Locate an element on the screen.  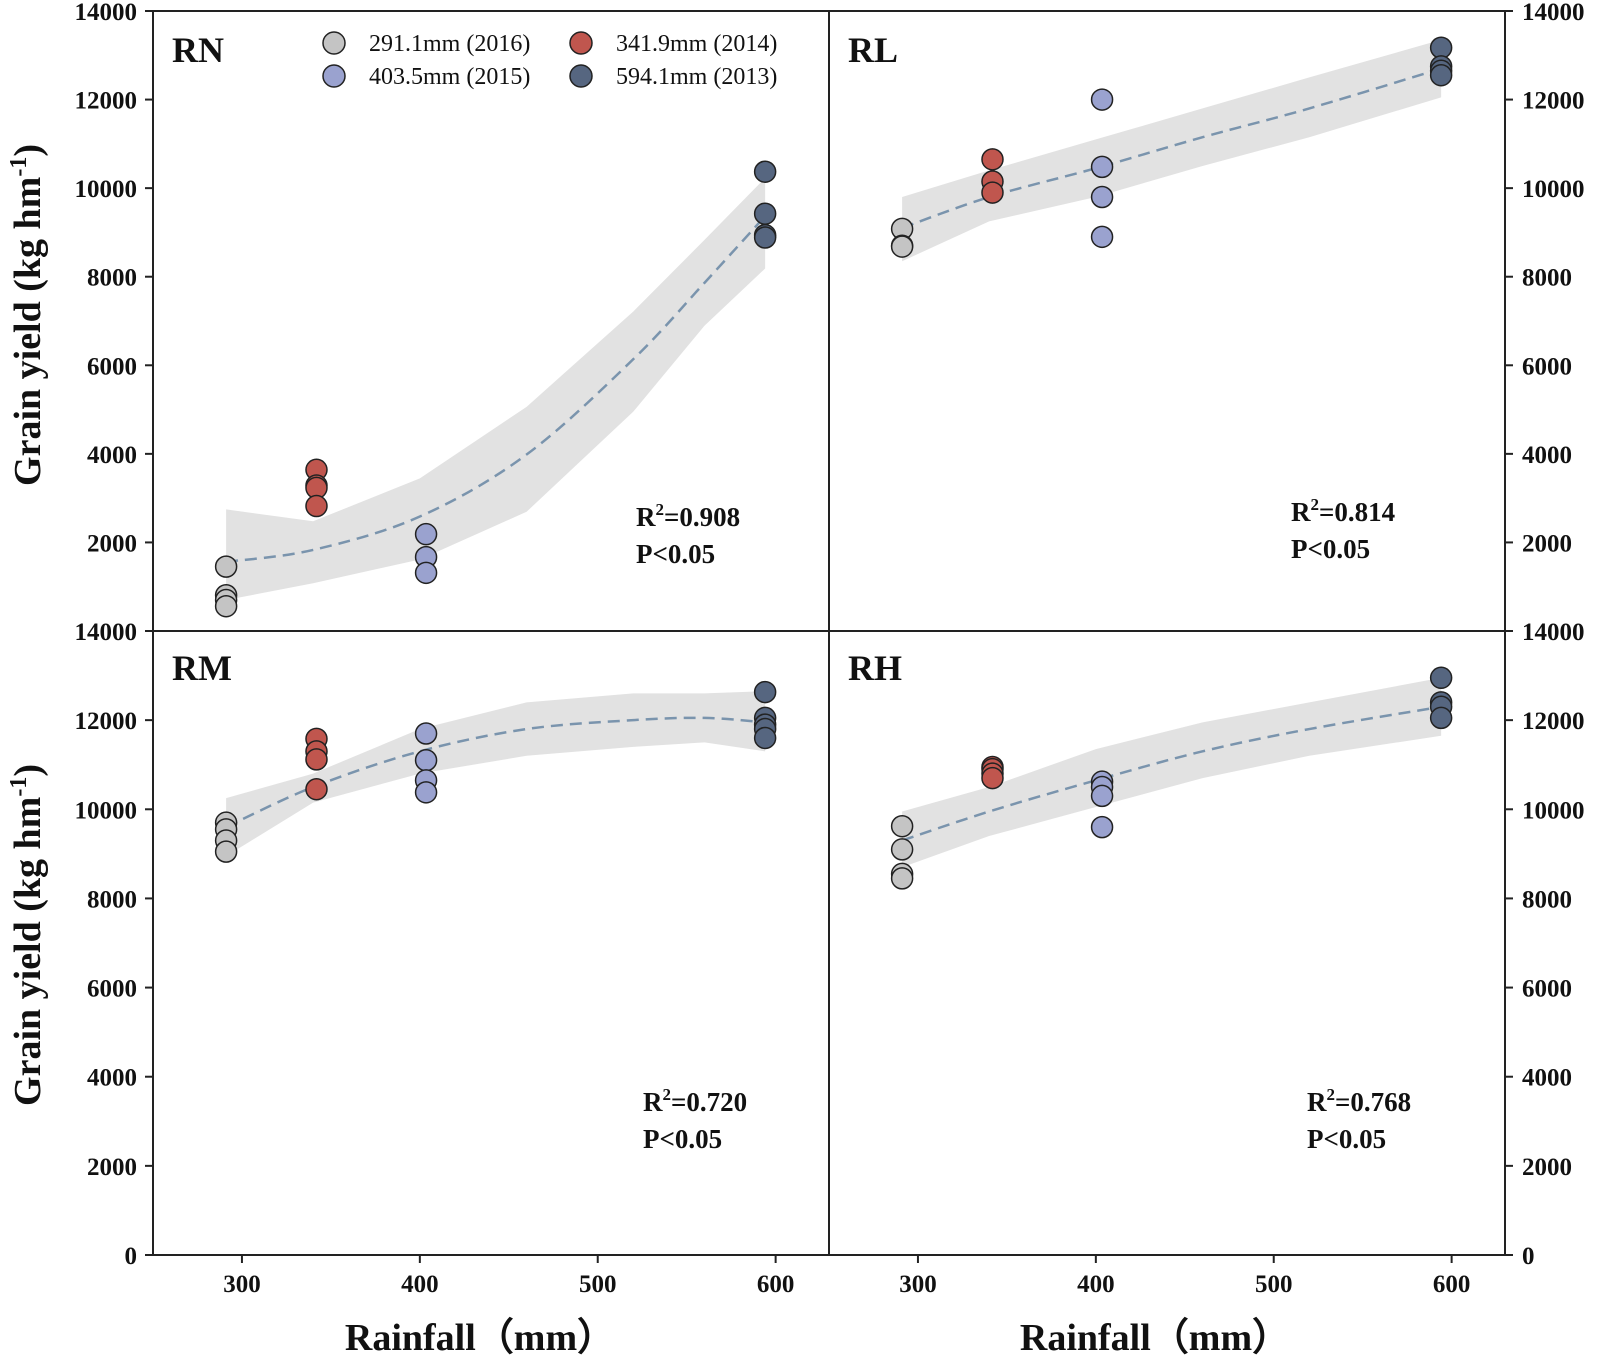
stats-rn: R2=0.908 P<0.05 is located at coordinates (688, 534).